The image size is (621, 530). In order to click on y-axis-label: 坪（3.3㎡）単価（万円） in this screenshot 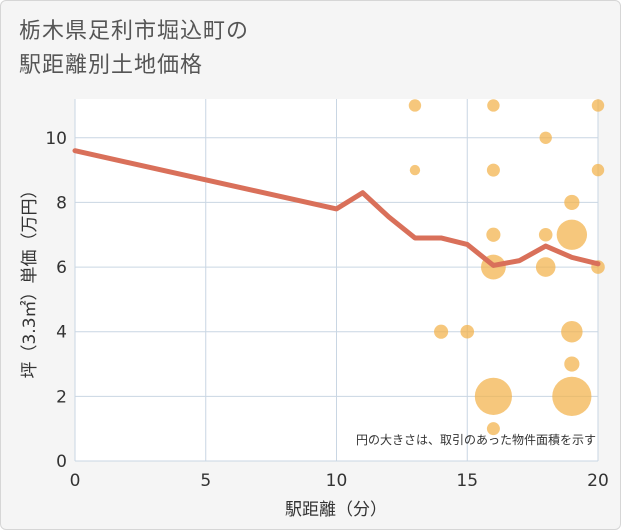, I will do `click(30, 279)`.